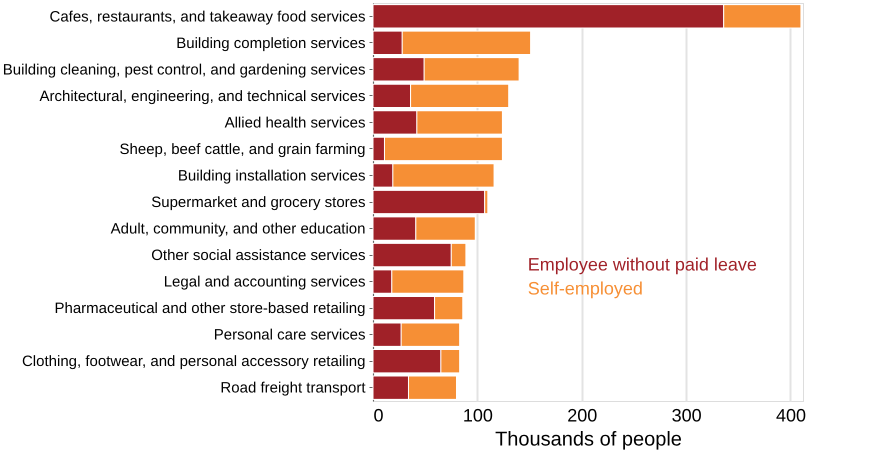 The height and width of the screenshot is (463, 872). I want to click on y-tick-label: Adult, community, and other education, so click(238, 229).